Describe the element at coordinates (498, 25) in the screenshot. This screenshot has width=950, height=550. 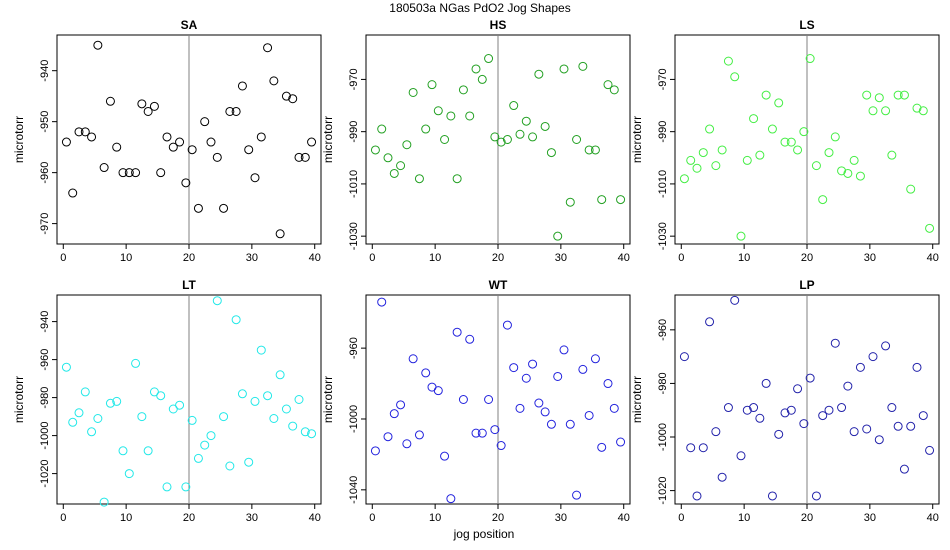
I see `panel-title: HS` at that location.